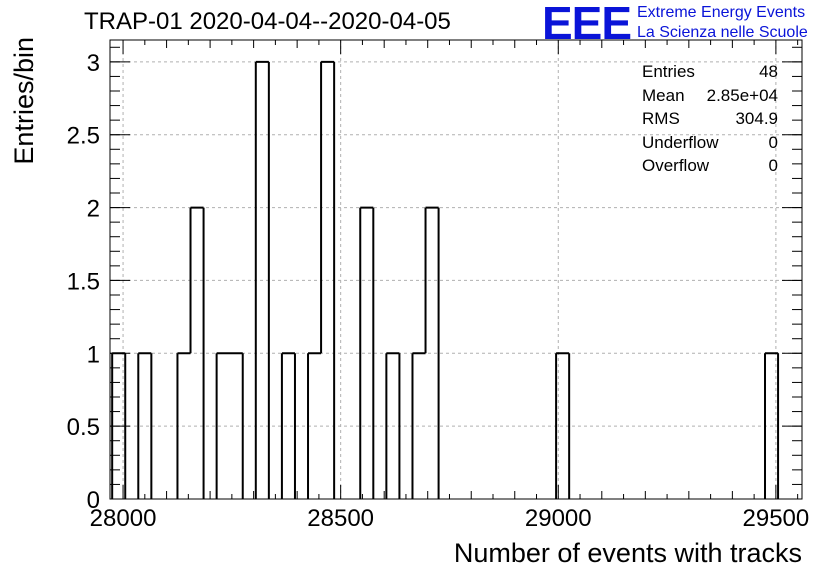  Describe the element at coordinates (558, 518) in the screenshot. I see `x-tick-label: 29000` at that location.